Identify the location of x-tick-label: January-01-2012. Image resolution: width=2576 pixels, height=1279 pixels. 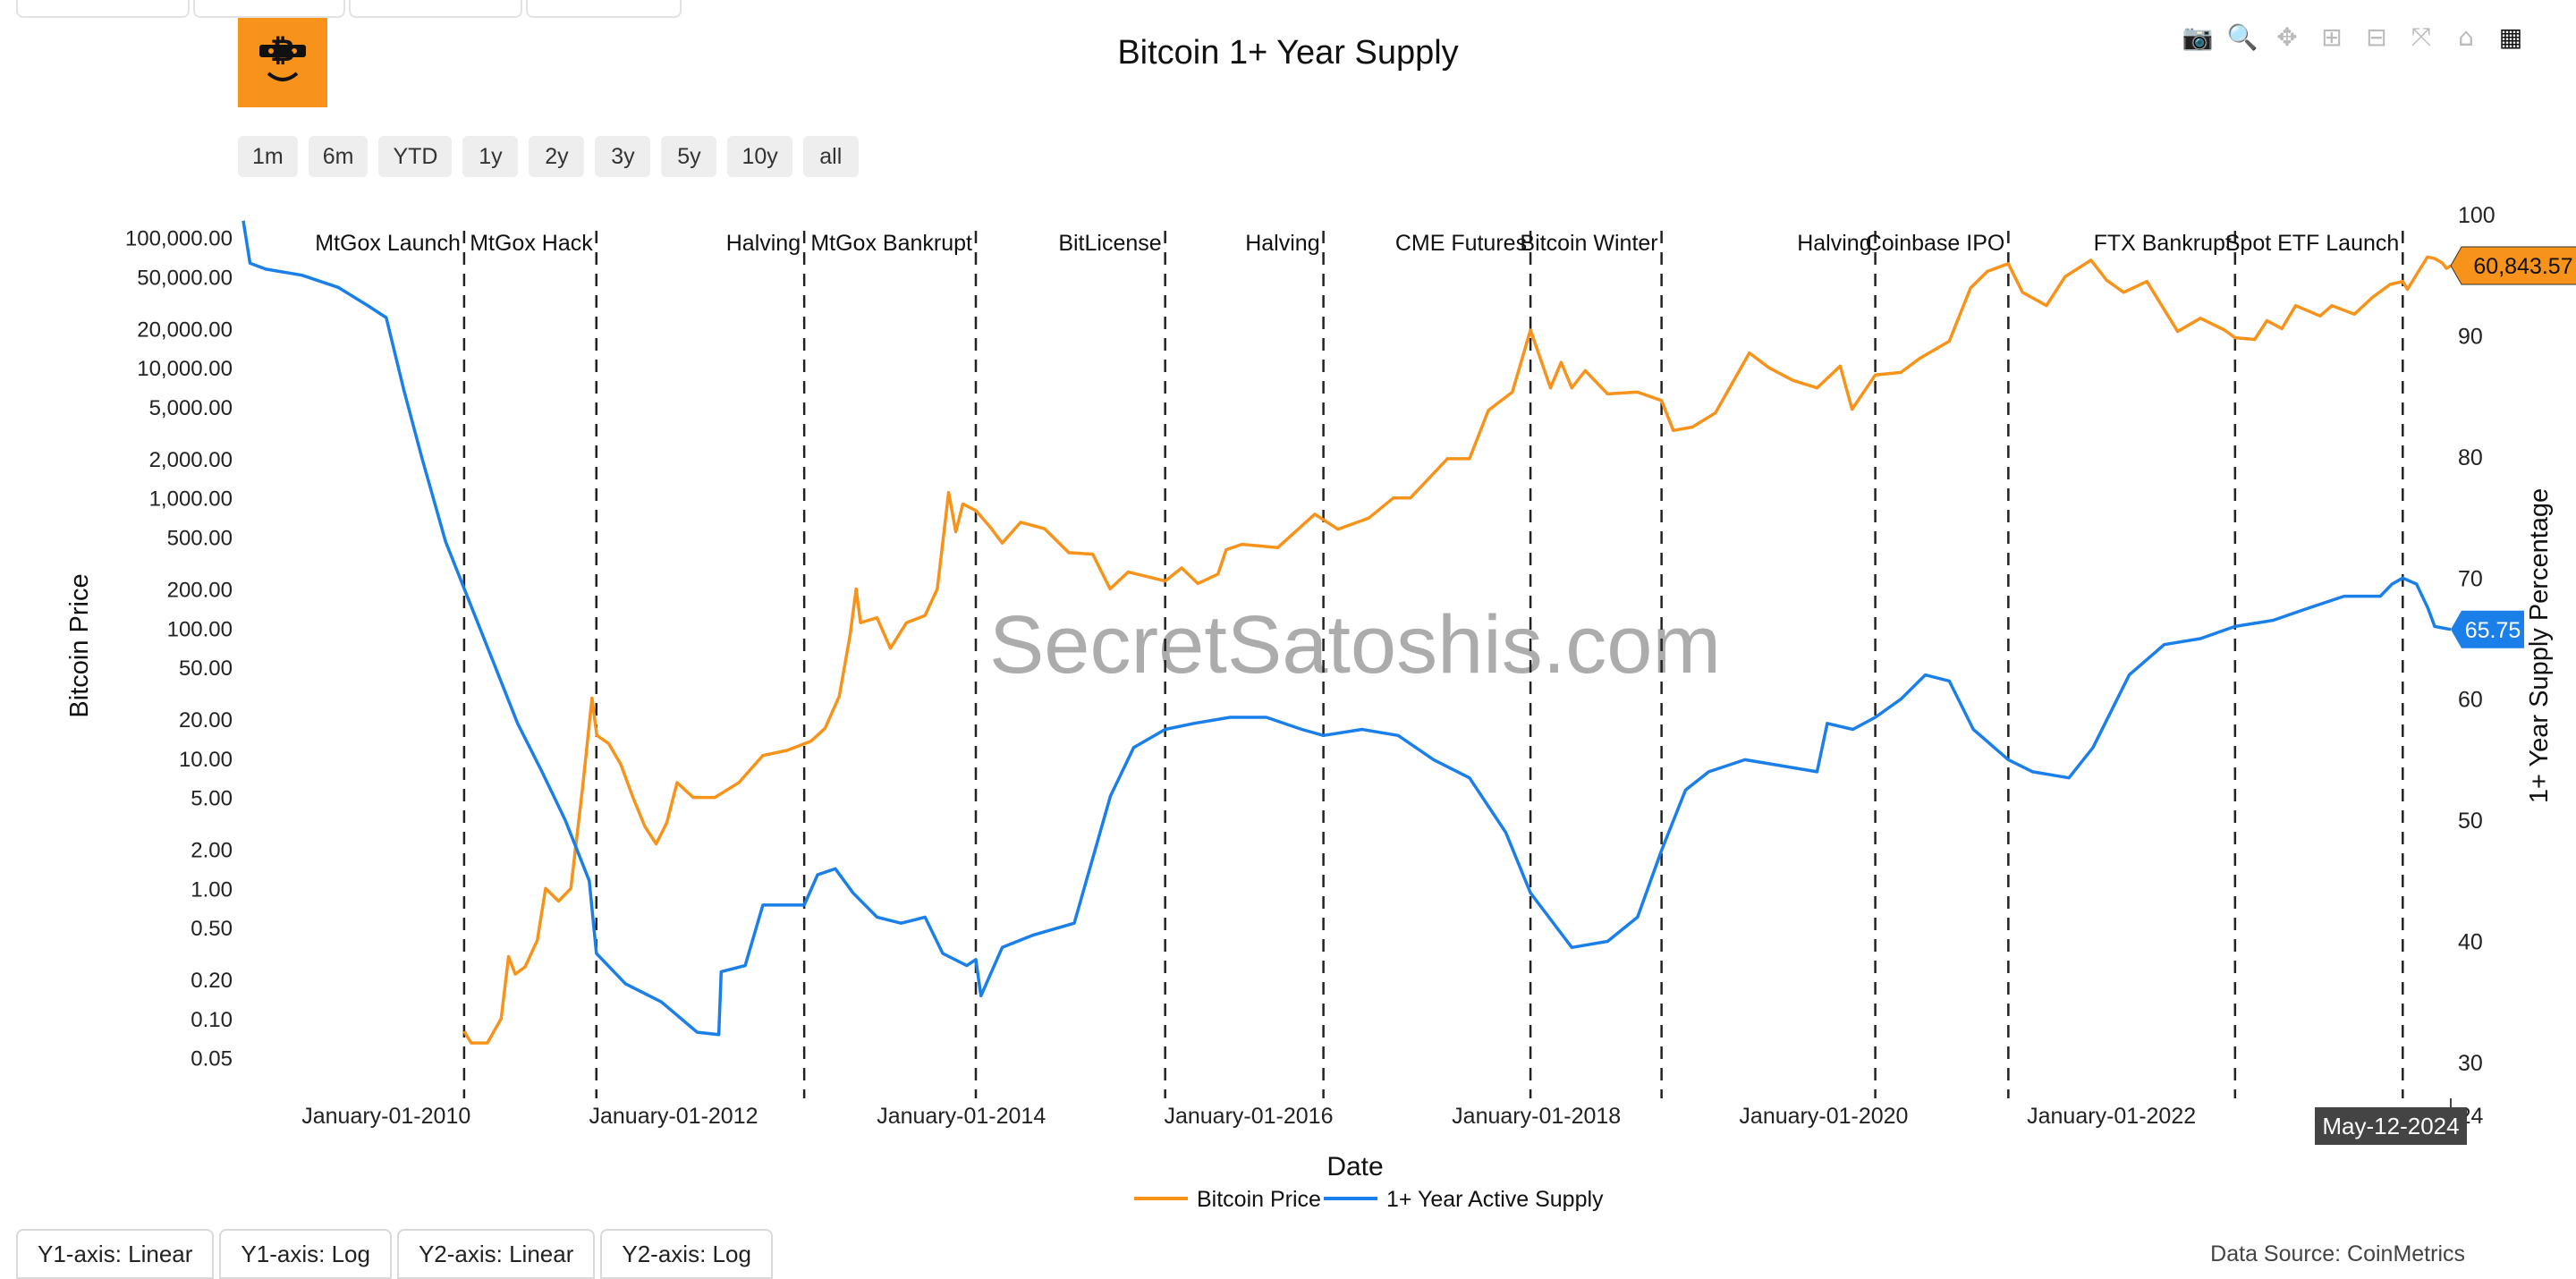
(673, 1117).